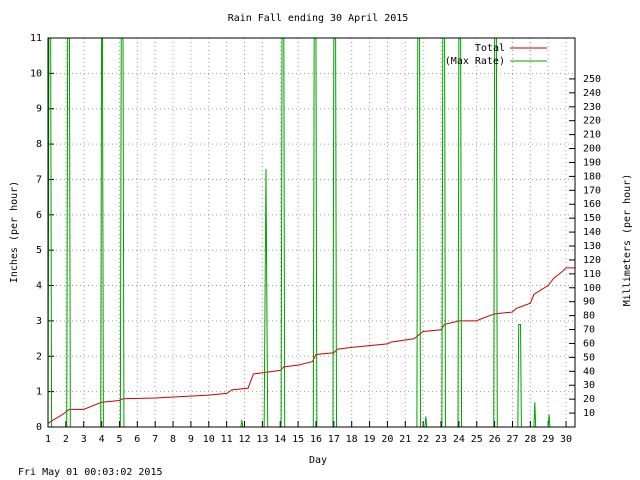 The image size is (640, 480). What do you see at coordinates (48, 439) in the screenshot?
I see `x-tick-label: 1` at bounding box center [48, 439].